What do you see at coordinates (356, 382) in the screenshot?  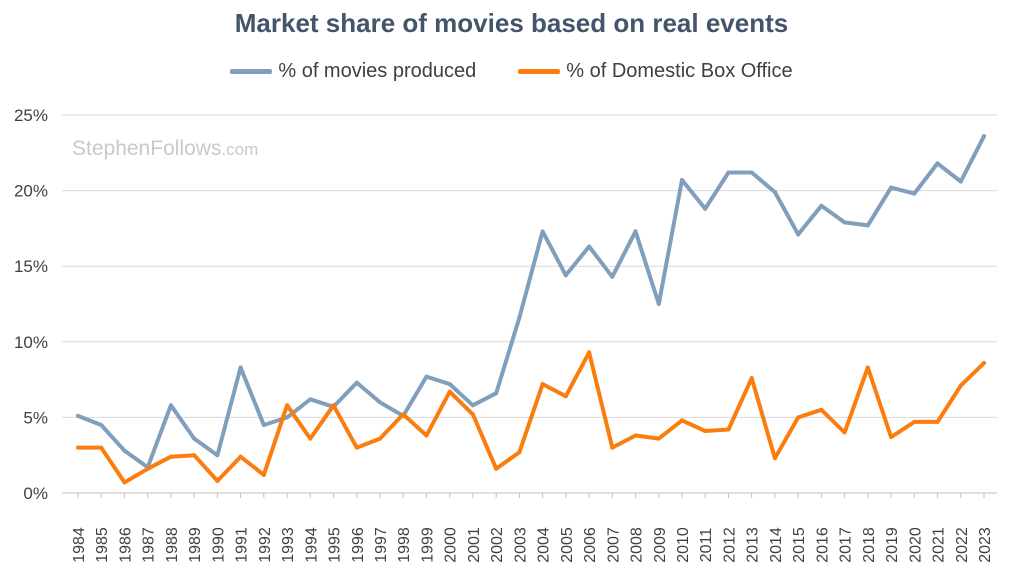 I see `data-point-0-1996` at bounding box center [356, 382].